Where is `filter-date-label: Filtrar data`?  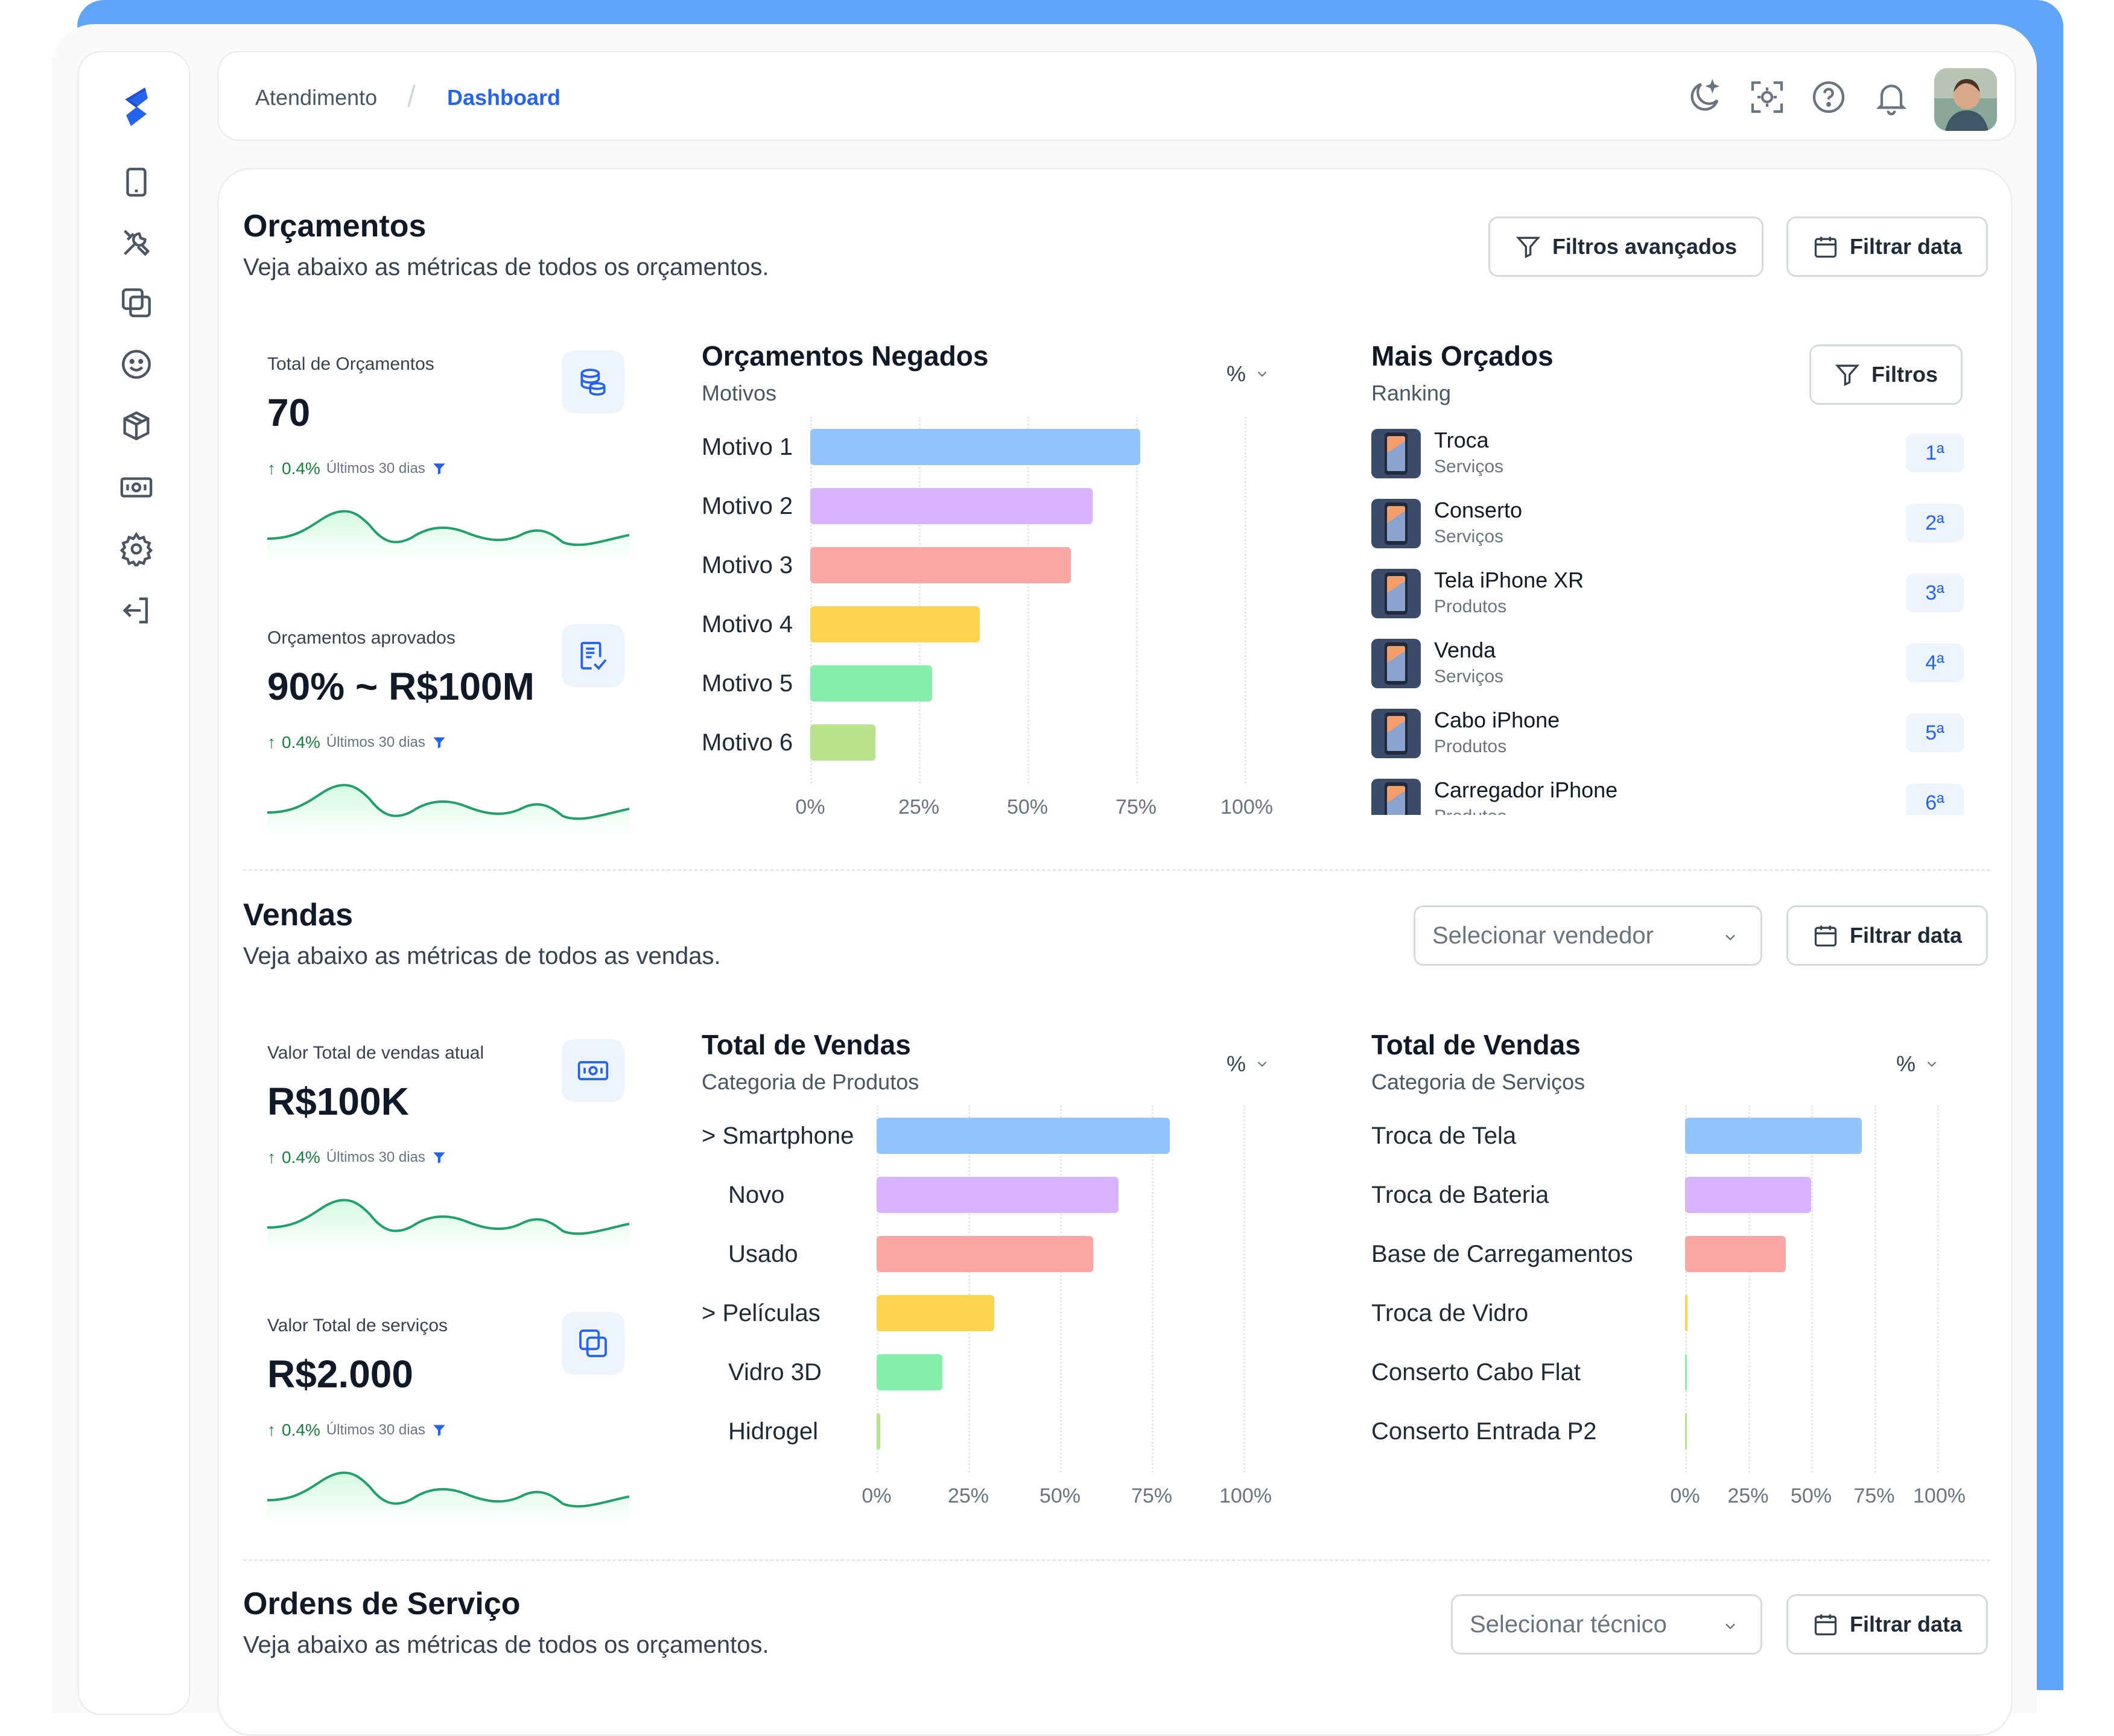 filter-date-label: Filtrar data is located at coordinates (1906, 1624).